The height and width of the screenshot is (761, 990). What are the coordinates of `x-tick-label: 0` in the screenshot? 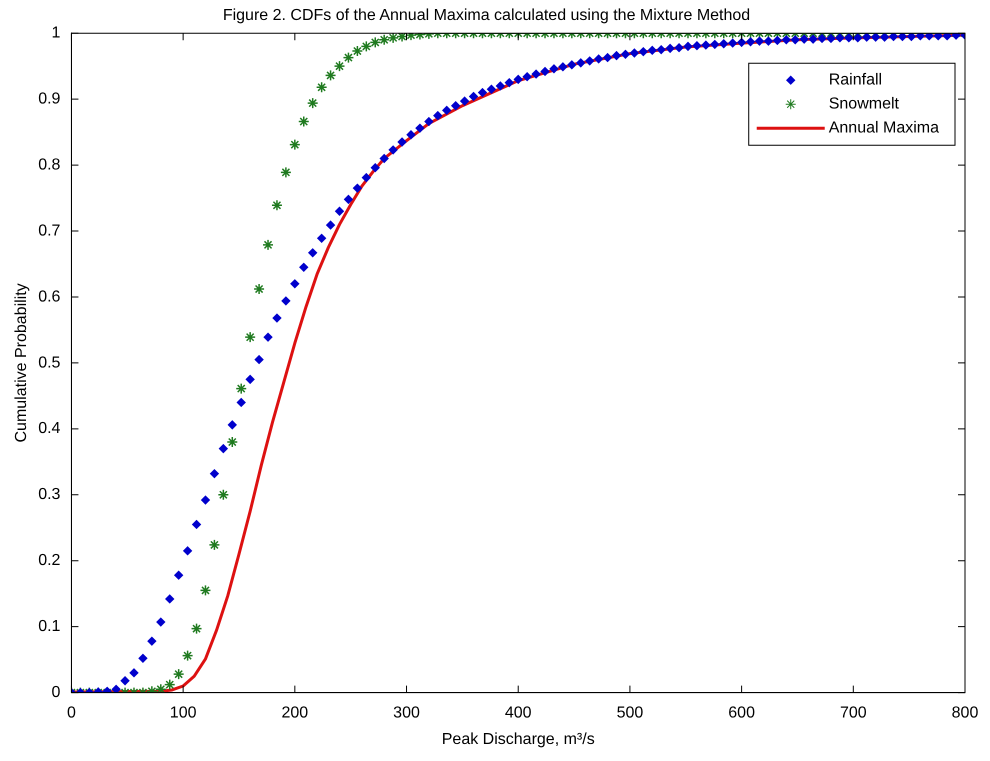 It's located at (71, 713).